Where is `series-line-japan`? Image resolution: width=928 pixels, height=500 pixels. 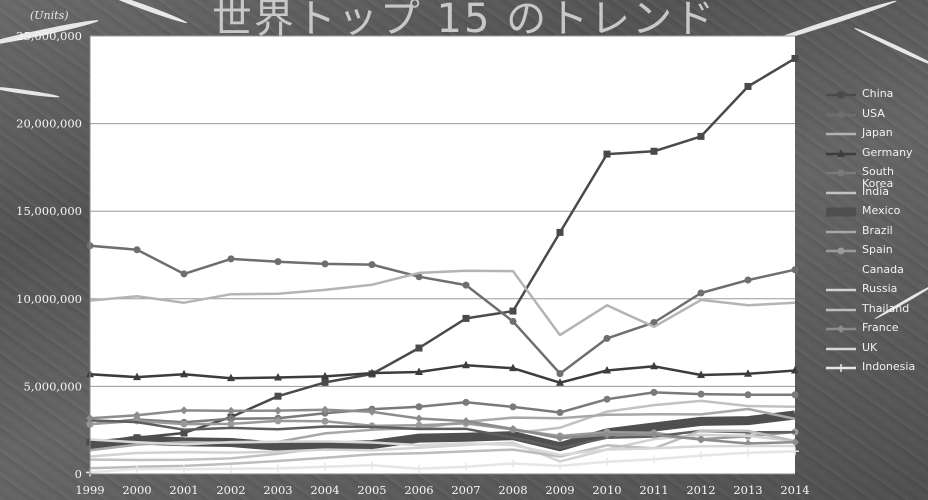 series-line-japan is located at coordinates (442, 303).